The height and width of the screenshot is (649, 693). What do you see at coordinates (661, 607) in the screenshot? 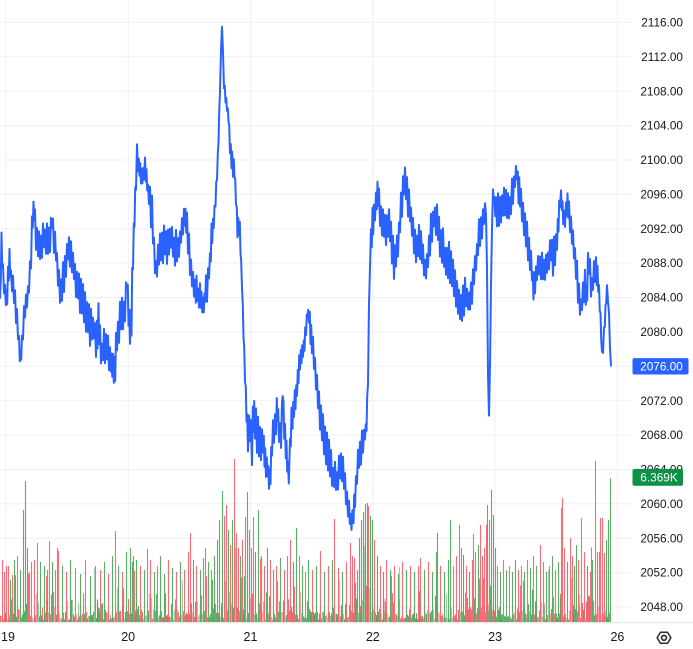
I see `svg-text: 2048.00` at bounding box center [661, 607].